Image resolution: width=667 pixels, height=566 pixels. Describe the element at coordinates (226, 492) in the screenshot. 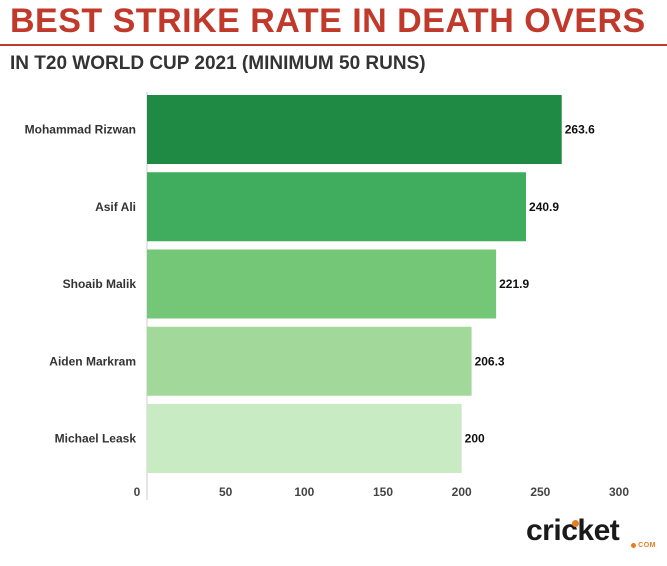

I see `x-tick-label: 50` at that location.